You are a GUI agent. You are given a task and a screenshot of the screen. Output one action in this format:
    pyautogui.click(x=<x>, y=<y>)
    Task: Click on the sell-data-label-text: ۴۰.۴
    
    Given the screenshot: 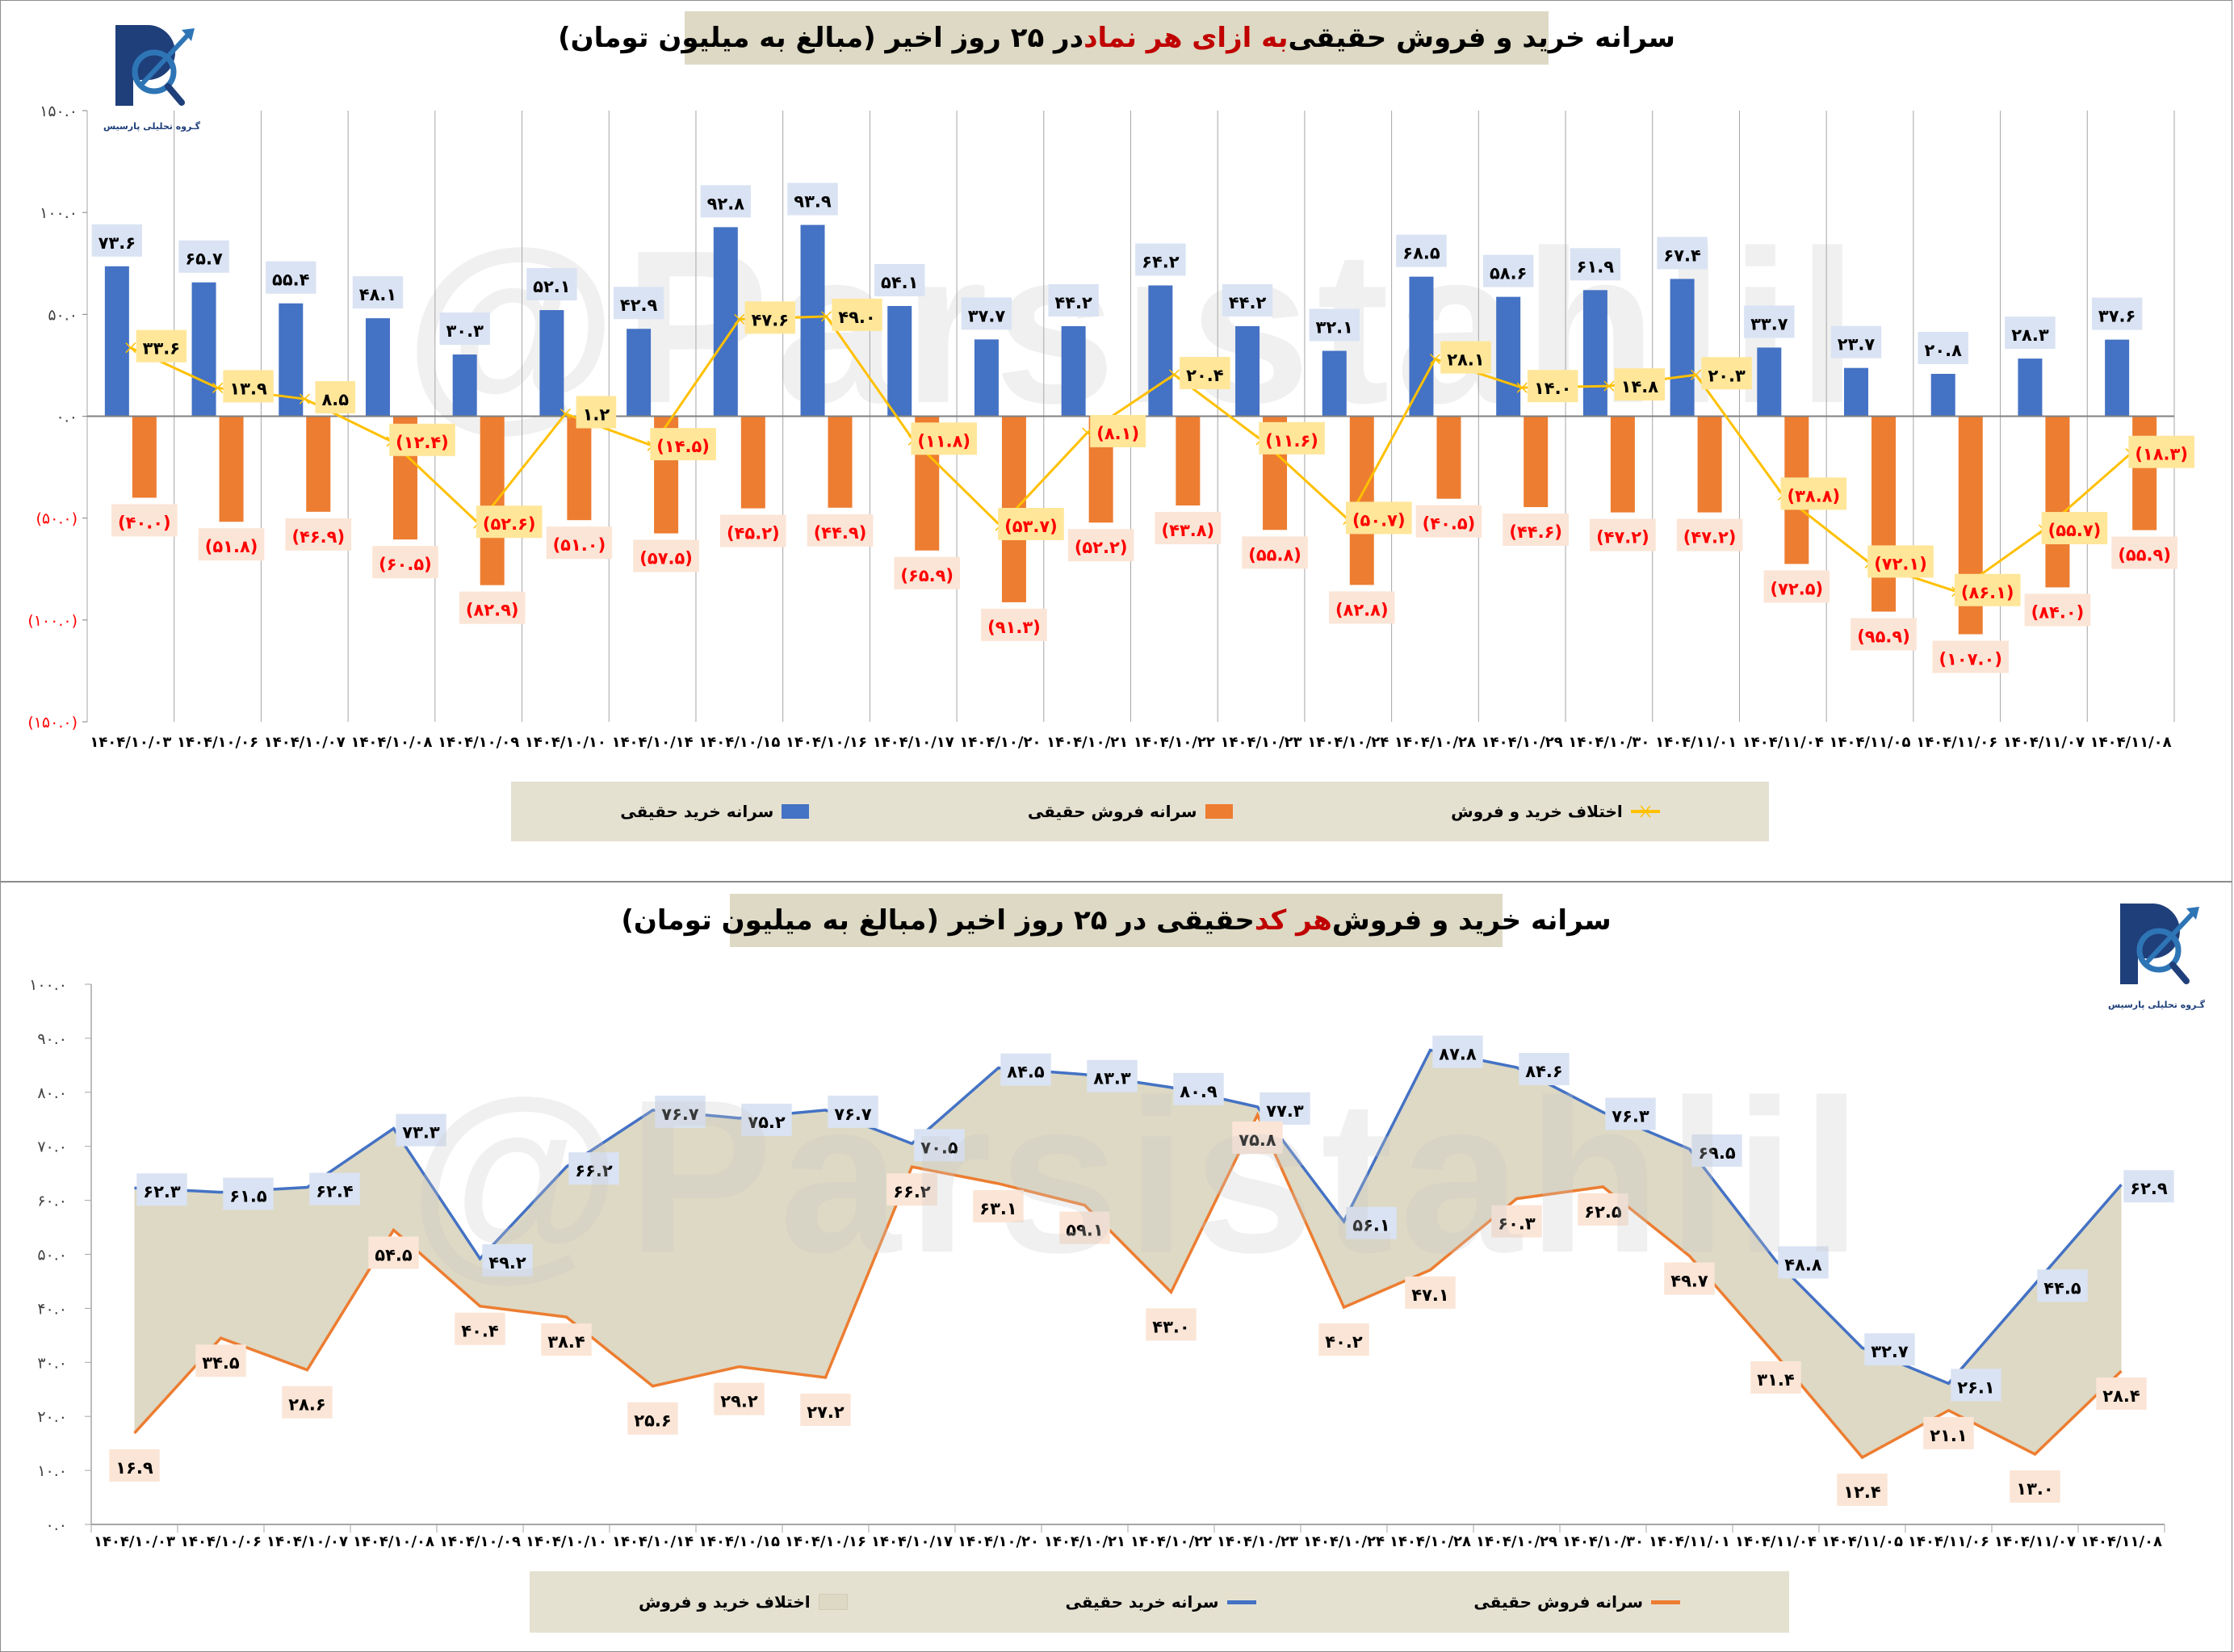 What is the action you would take?
    pyautogui.click(x=480, y=1331)
    